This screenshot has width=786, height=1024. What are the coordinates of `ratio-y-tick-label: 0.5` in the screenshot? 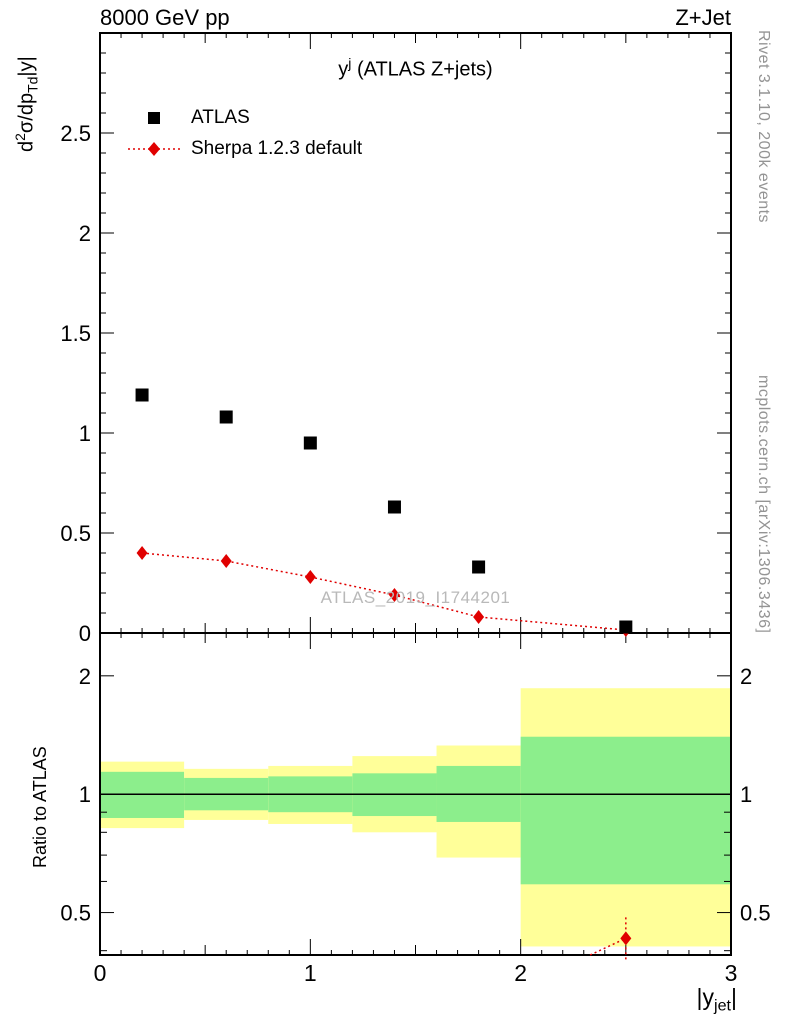 It's located at (75, 913).